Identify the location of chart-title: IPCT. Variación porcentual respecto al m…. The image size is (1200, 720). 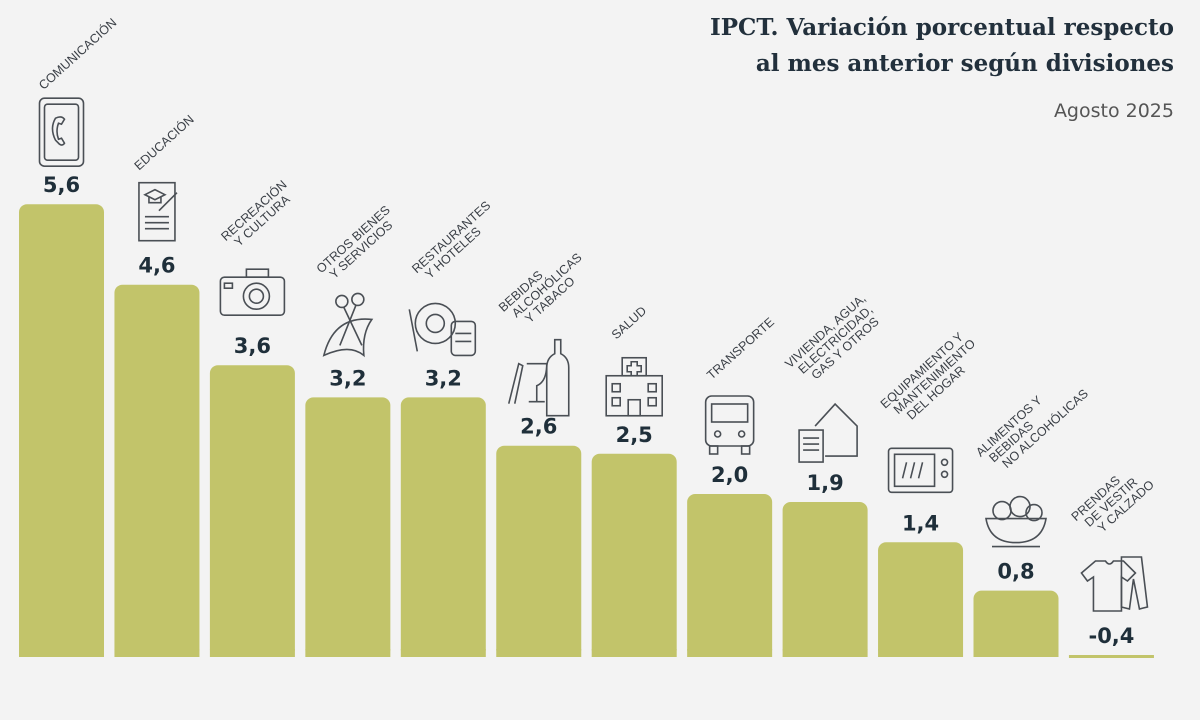
(942, 46).